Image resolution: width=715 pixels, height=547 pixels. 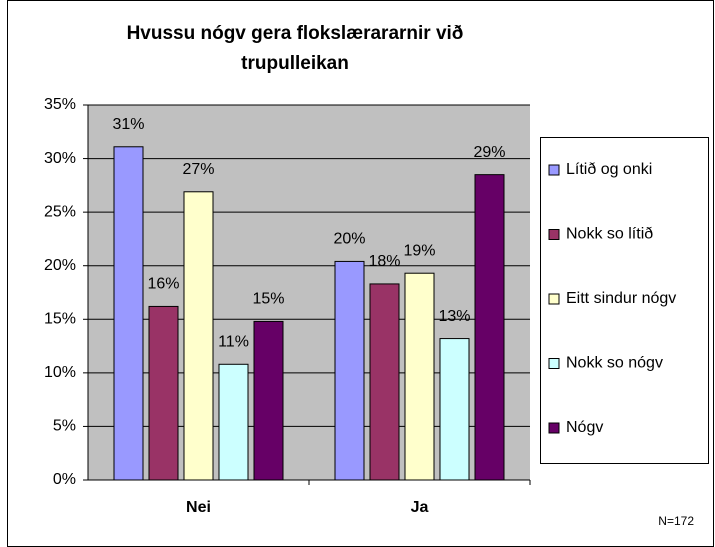 I want to click on y-tick-label: 10%, so click(x=60, y=372).